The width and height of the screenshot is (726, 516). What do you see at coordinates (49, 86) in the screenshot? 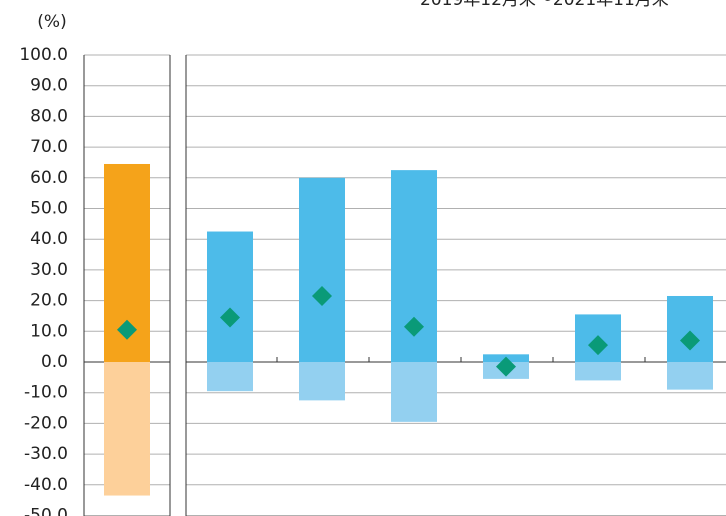
I see `y-tick-label: 90.0` at bounding box center [49, 86].